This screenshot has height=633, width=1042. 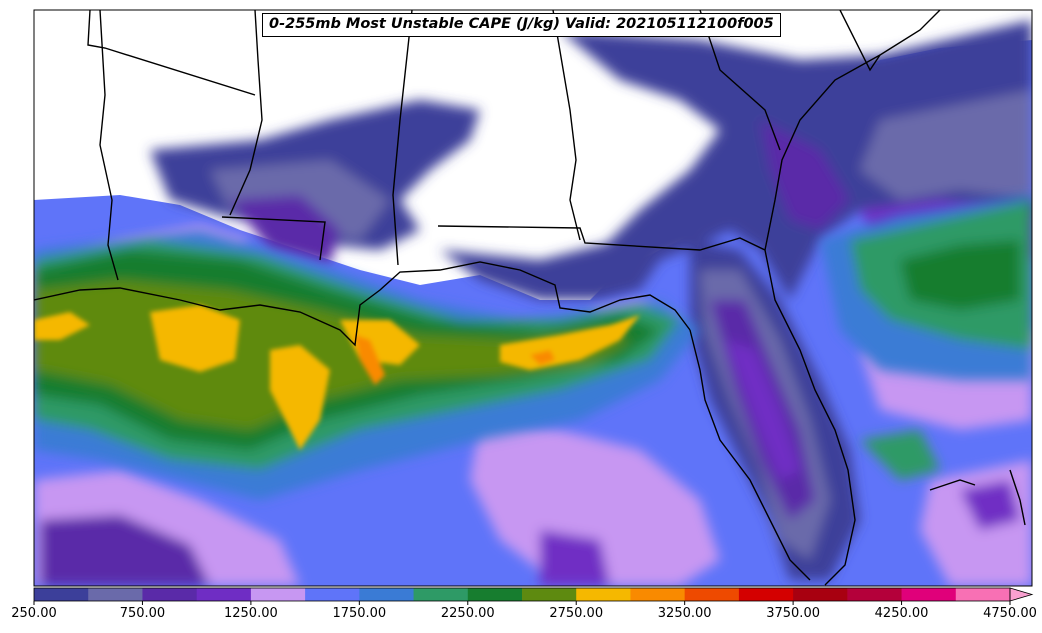 What do you see at coordinates (901, 613) in the screenshot?
I see `colorbar-tick-label: 4250.00` at bounding box center [901, 613].